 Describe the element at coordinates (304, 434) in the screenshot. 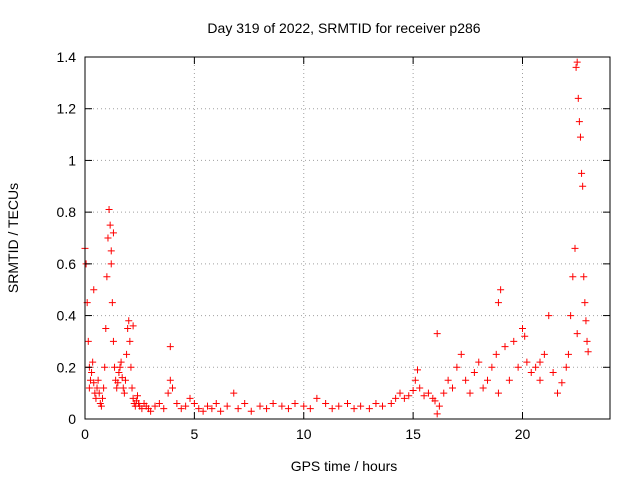

I see `x-tick-label: 10` at that location.